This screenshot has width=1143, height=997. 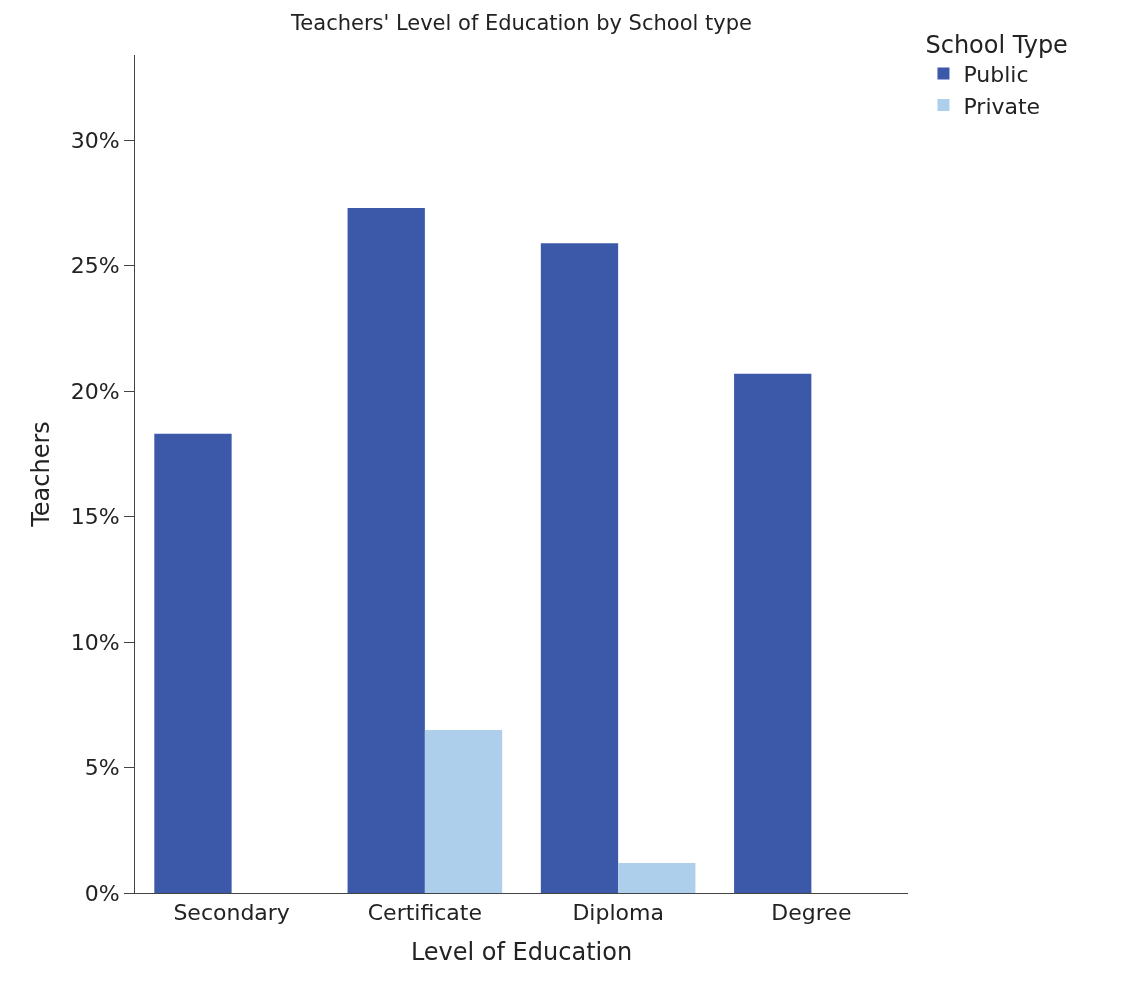 I want to click on y-tick-label: 20%, so click(x=95, y=391).